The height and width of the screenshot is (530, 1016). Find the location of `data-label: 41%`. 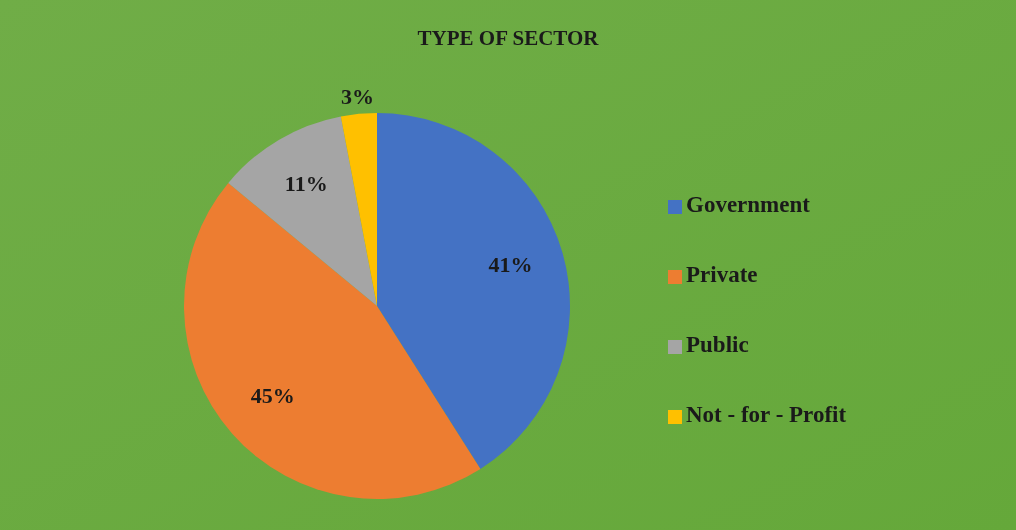

data-label: 41% is located at coordinates (510, 265).